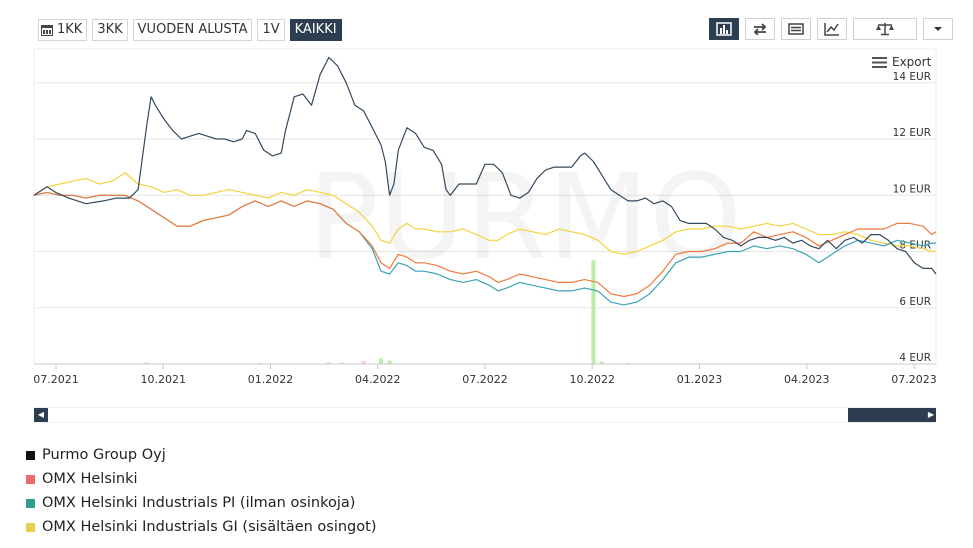  I want to click on bar-chart-icon, so click(724, 29).